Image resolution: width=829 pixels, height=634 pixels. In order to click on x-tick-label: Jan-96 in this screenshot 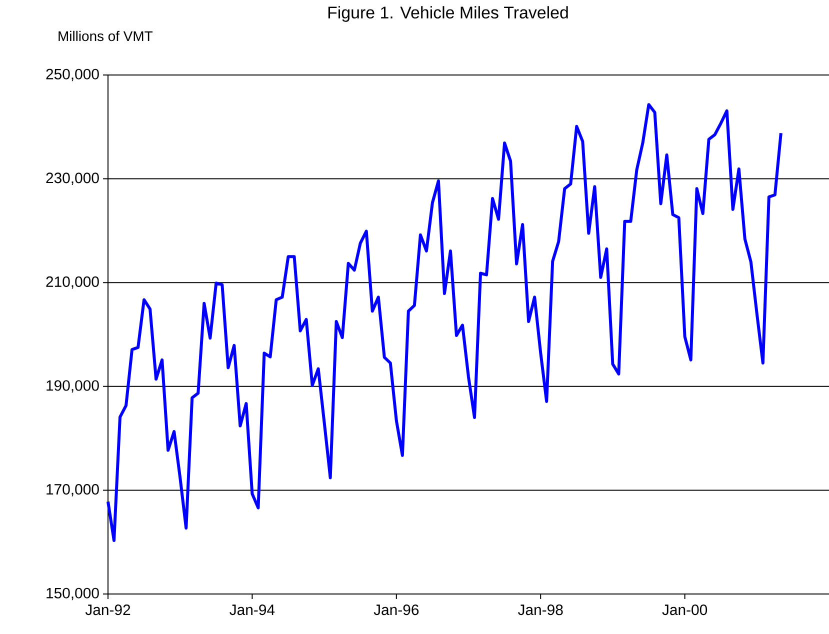, I will do `click(396, 610)`.